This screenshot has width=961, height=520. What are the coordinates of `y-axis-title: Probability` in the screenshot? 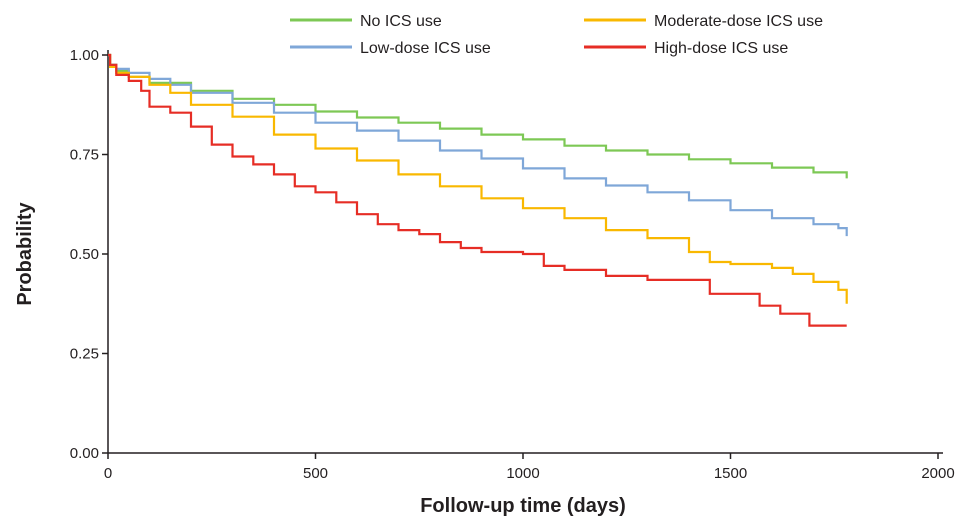 It's located at (25, 253).